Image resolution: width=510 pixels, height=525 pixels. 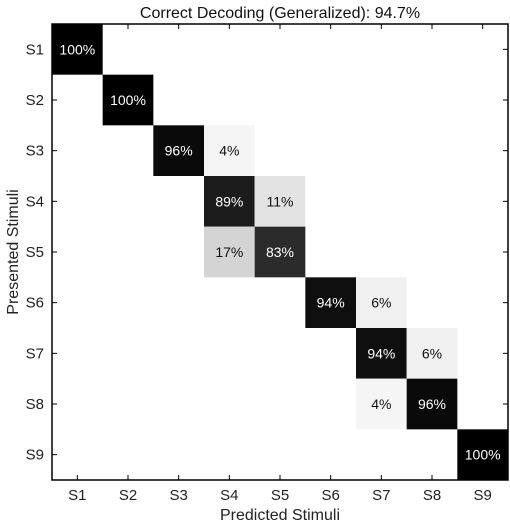 I want to click on cell-S3-S3, so click(x=178, y=150).